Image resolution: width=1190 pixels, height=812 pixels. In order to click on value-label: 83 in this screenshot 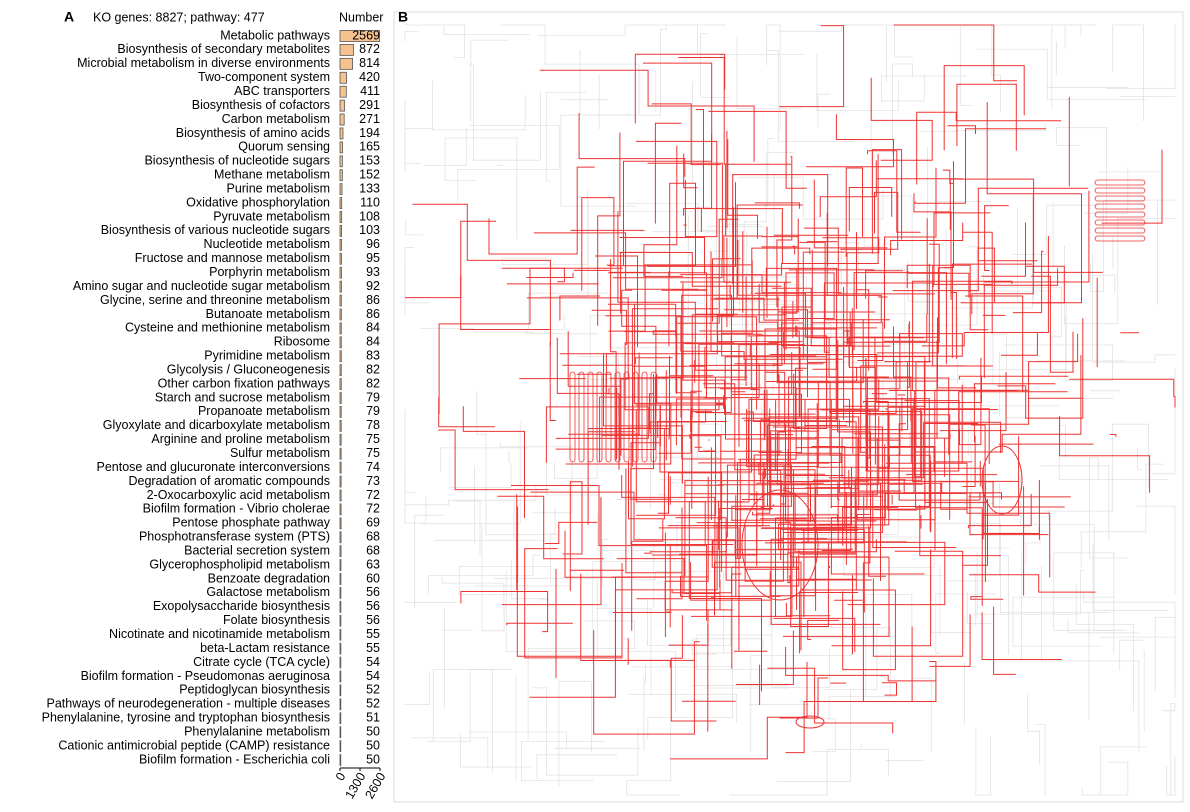, I will do `click(373, 356)`.